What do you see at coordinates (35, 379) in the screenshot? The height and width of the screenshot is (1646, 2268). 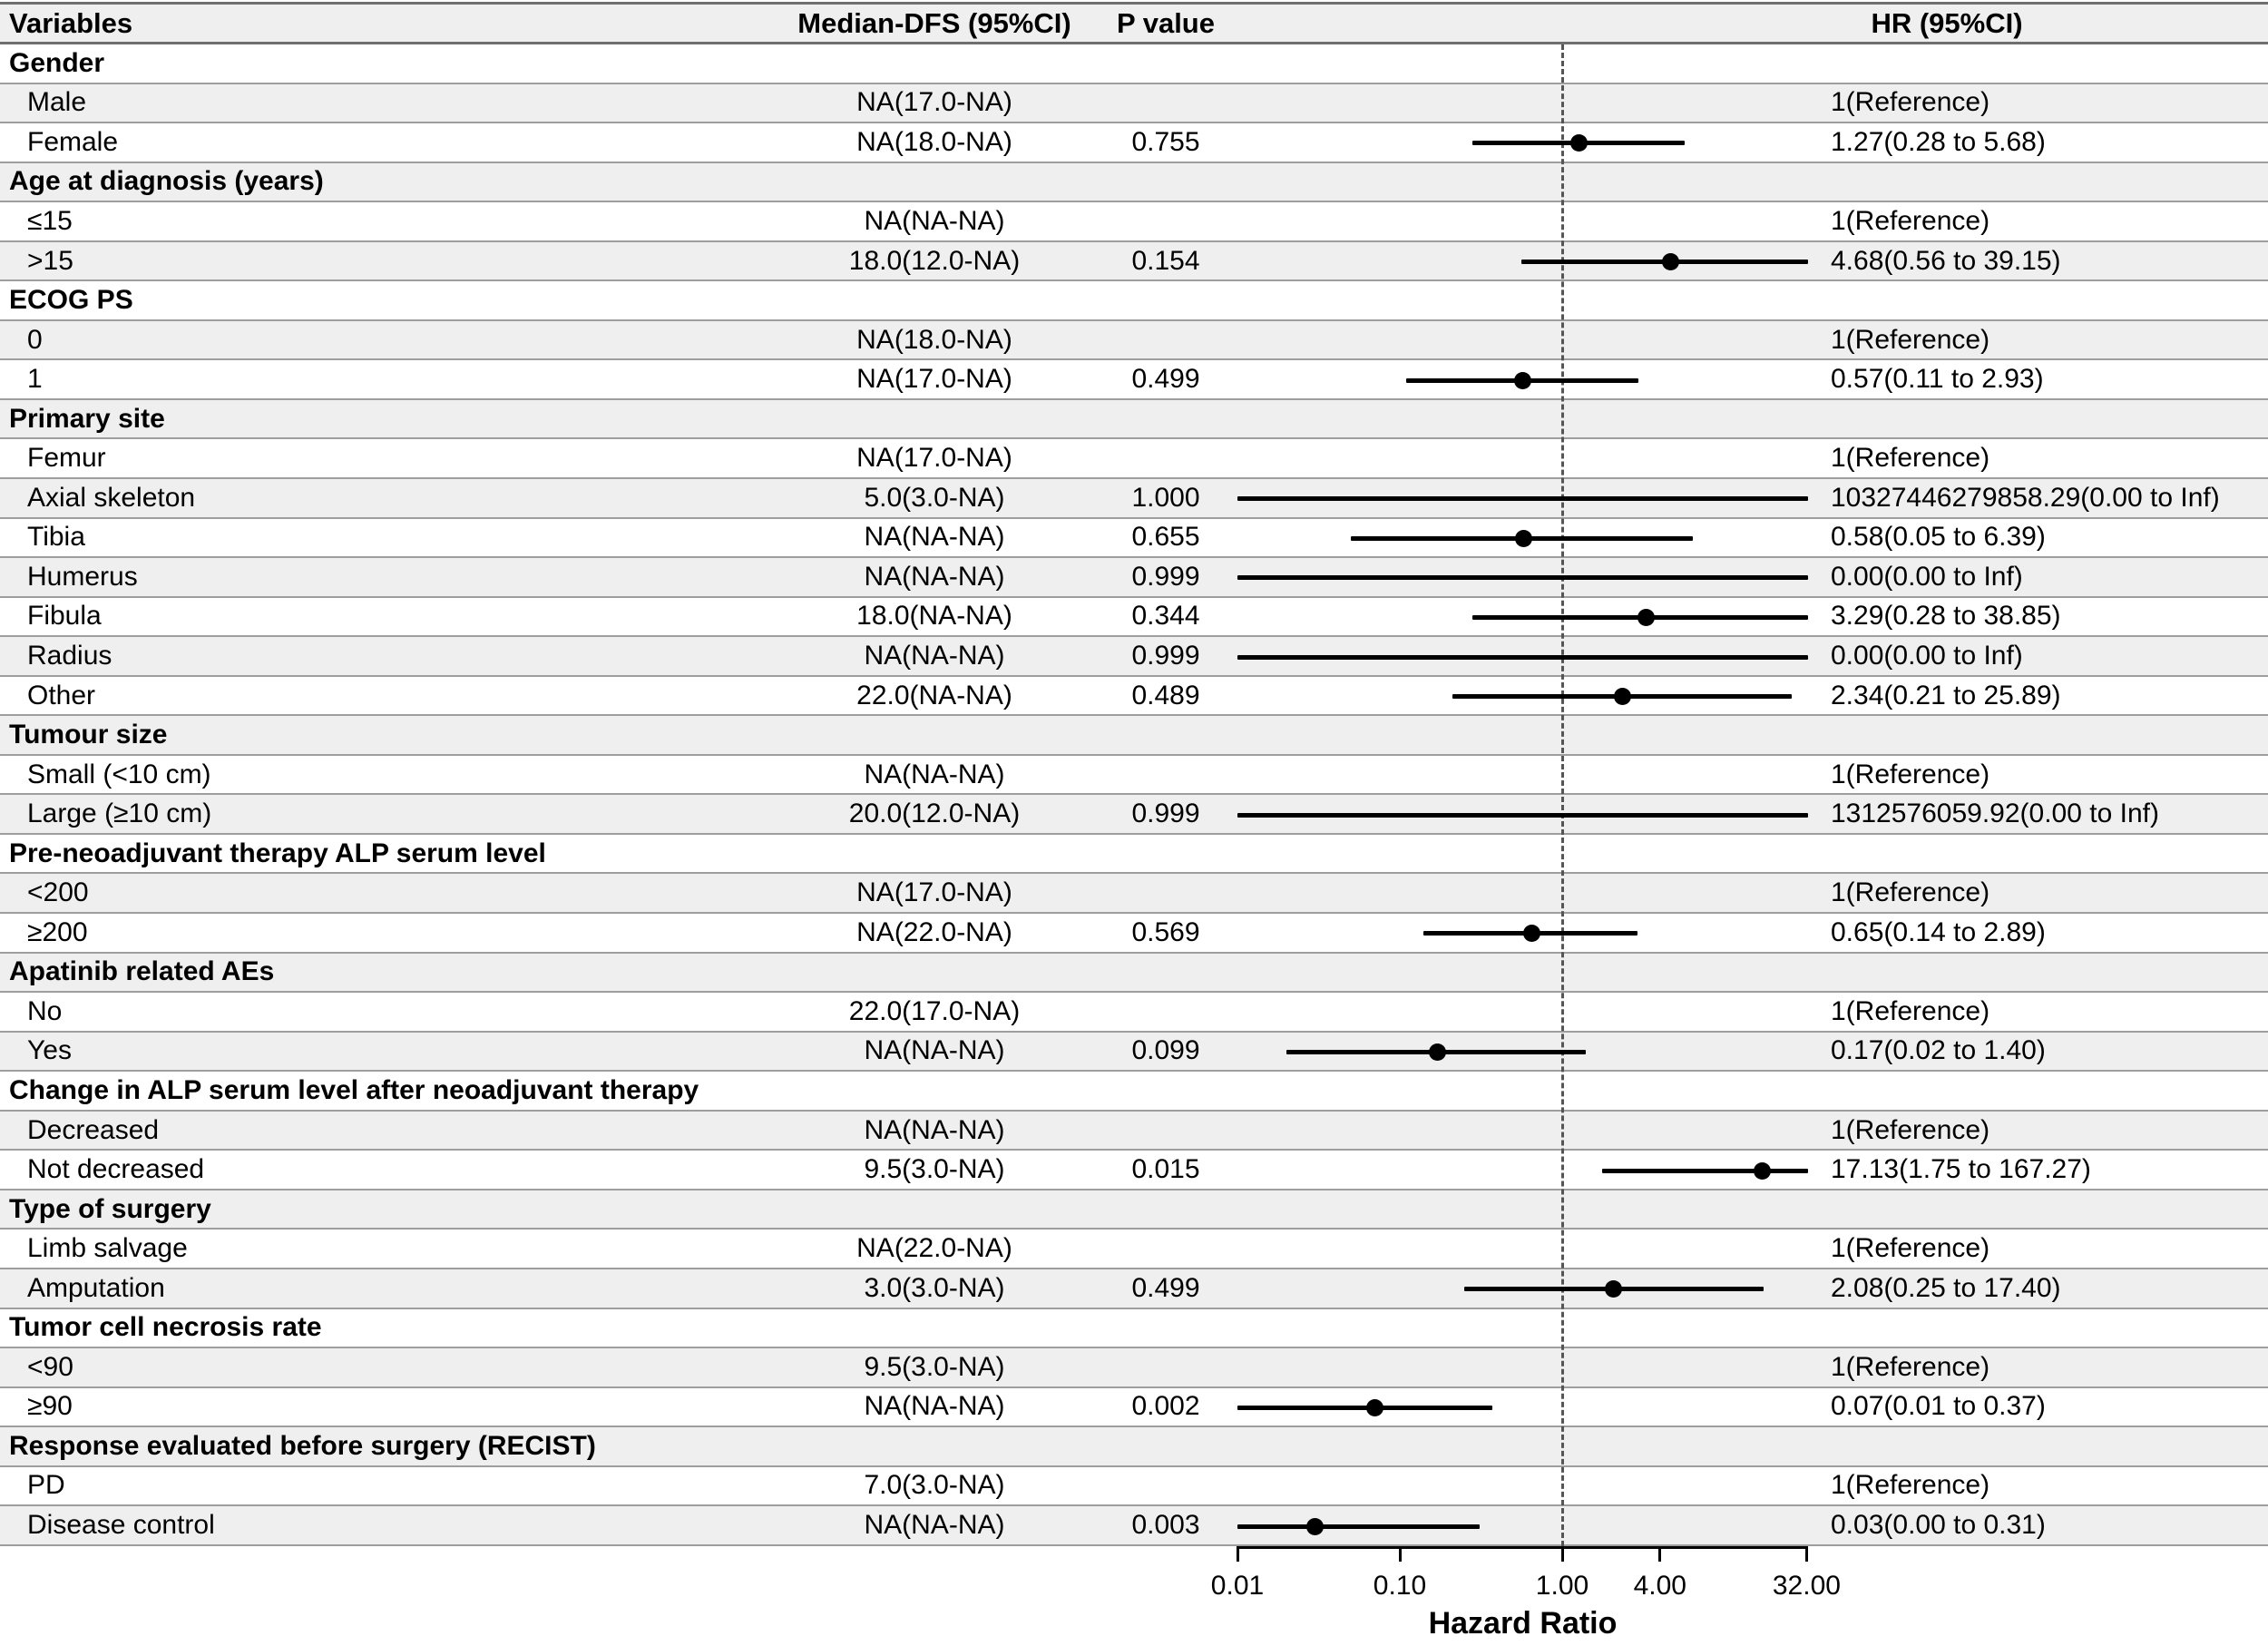 I see `row-label: 1` at bounding box center [35, 379].